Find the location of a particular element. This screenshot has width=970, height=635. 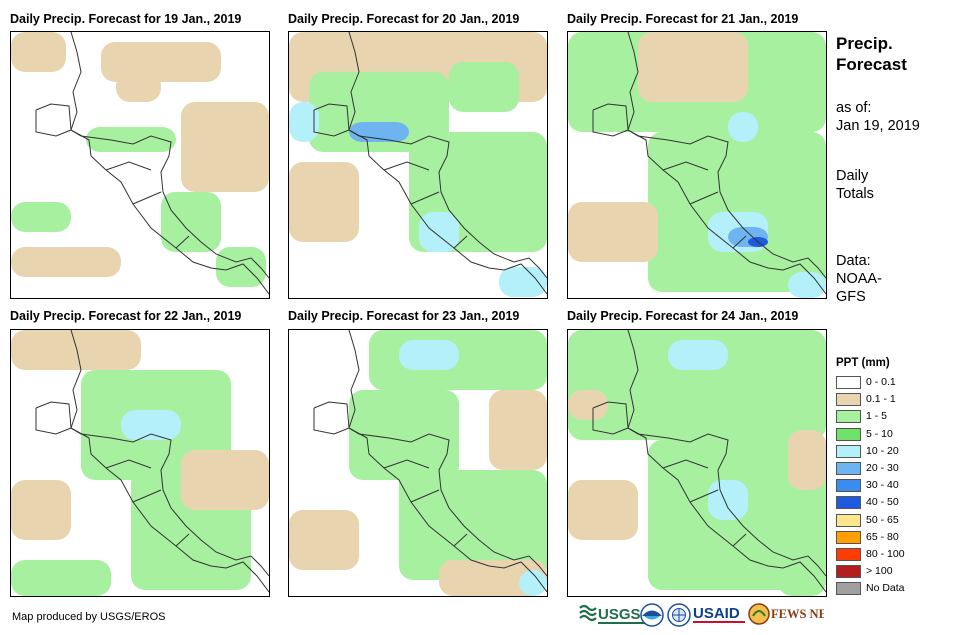

panel-title-5: Daily Precip. Forecast for 23 Jan., 2019 is located at coordinates (404, 316).